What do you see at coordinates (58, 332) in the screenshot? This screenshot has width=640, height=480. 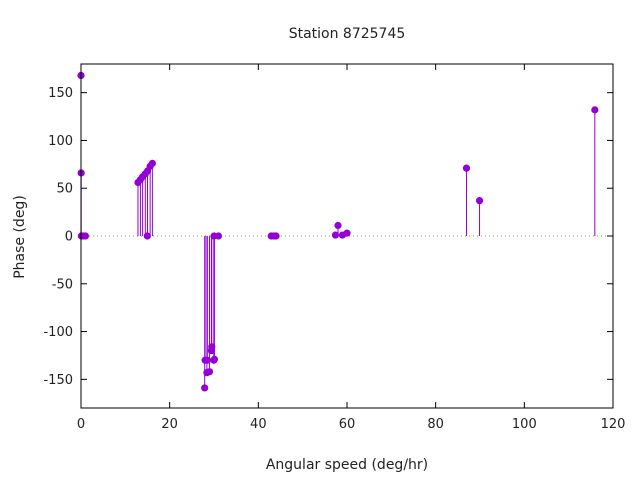 I see `y-tick-label: -100` at bounding box center [58, 332].